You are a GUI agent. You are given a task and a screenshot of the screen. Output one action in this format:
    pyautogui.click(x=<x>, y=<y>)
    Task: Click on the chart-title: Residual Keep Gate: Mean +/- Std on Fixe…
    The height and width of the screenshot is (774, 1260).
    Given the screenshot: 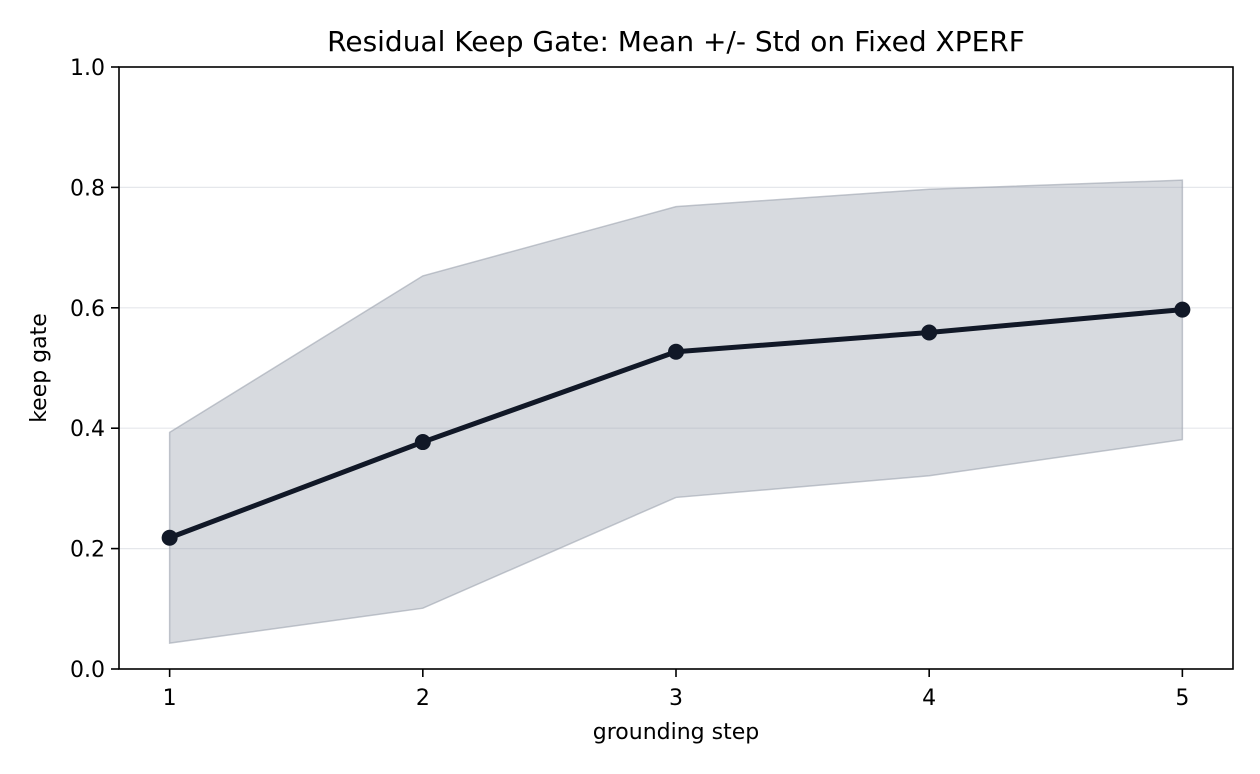 What is the action you would take?
    pyautogui.click(x=676, y=41)
    